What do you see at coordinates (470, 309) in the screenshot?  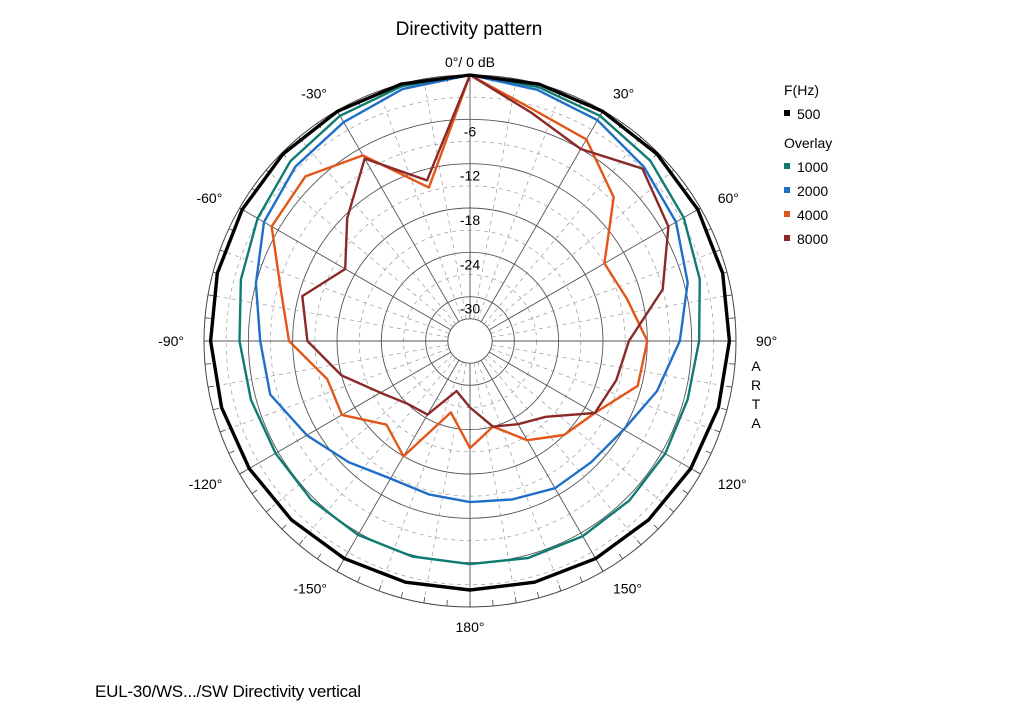 I see `ring-label: -30` at bounding box center [470, 309].